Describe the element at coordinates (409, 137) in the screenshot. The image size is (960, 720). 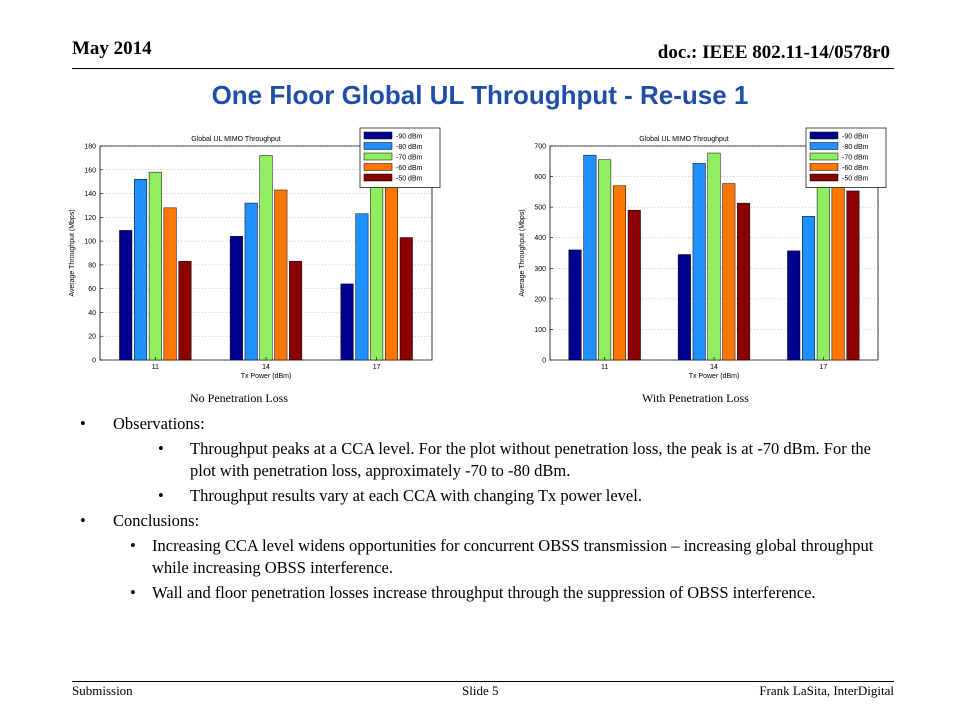
I see `legend-label: -90 dBm` at that location.